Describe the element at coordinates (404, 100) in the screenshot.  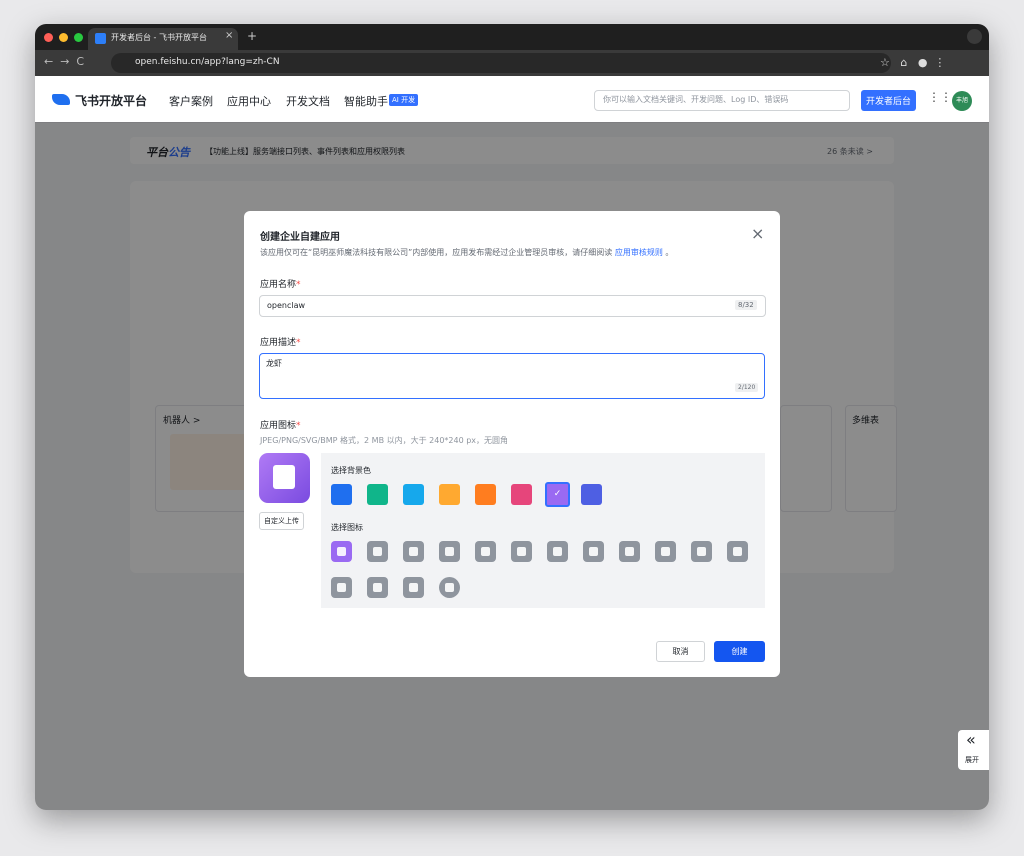
I see `ai-badge: AI 开发` at that location.